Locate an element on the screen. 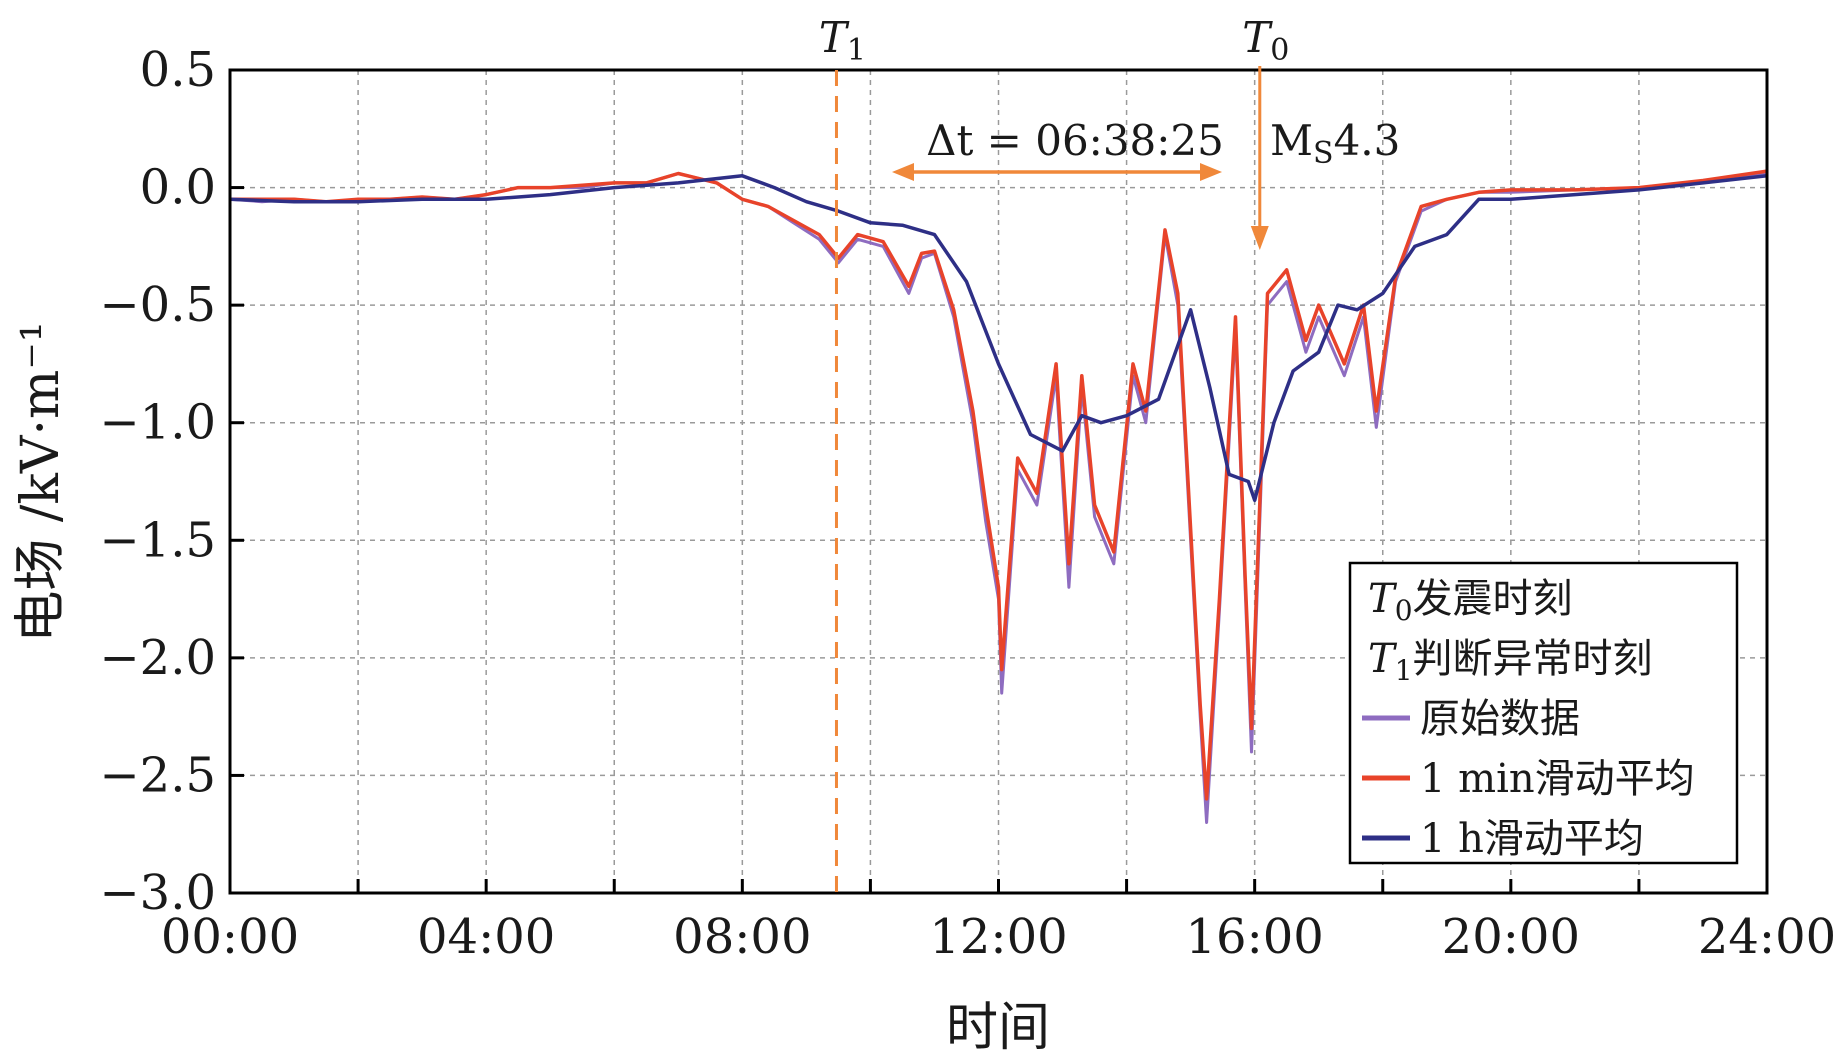  legend-t1-symbol: T is located at coordinates (1383, 659).